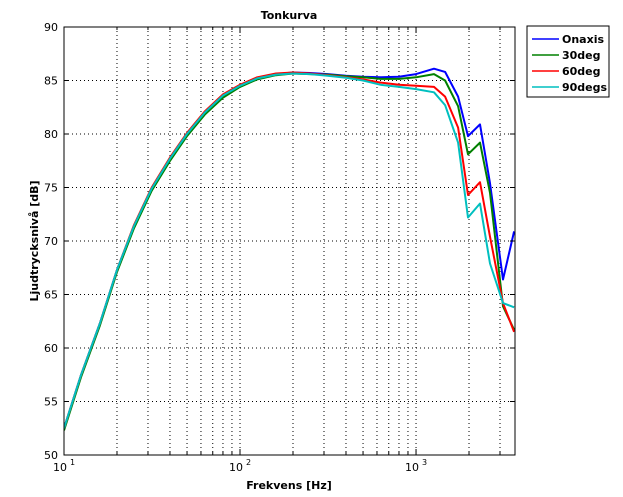  Describe the element at coordinates (289, 485) in the screenshot. I see `x-axis-label: Frekvens [Hz]` at that location.